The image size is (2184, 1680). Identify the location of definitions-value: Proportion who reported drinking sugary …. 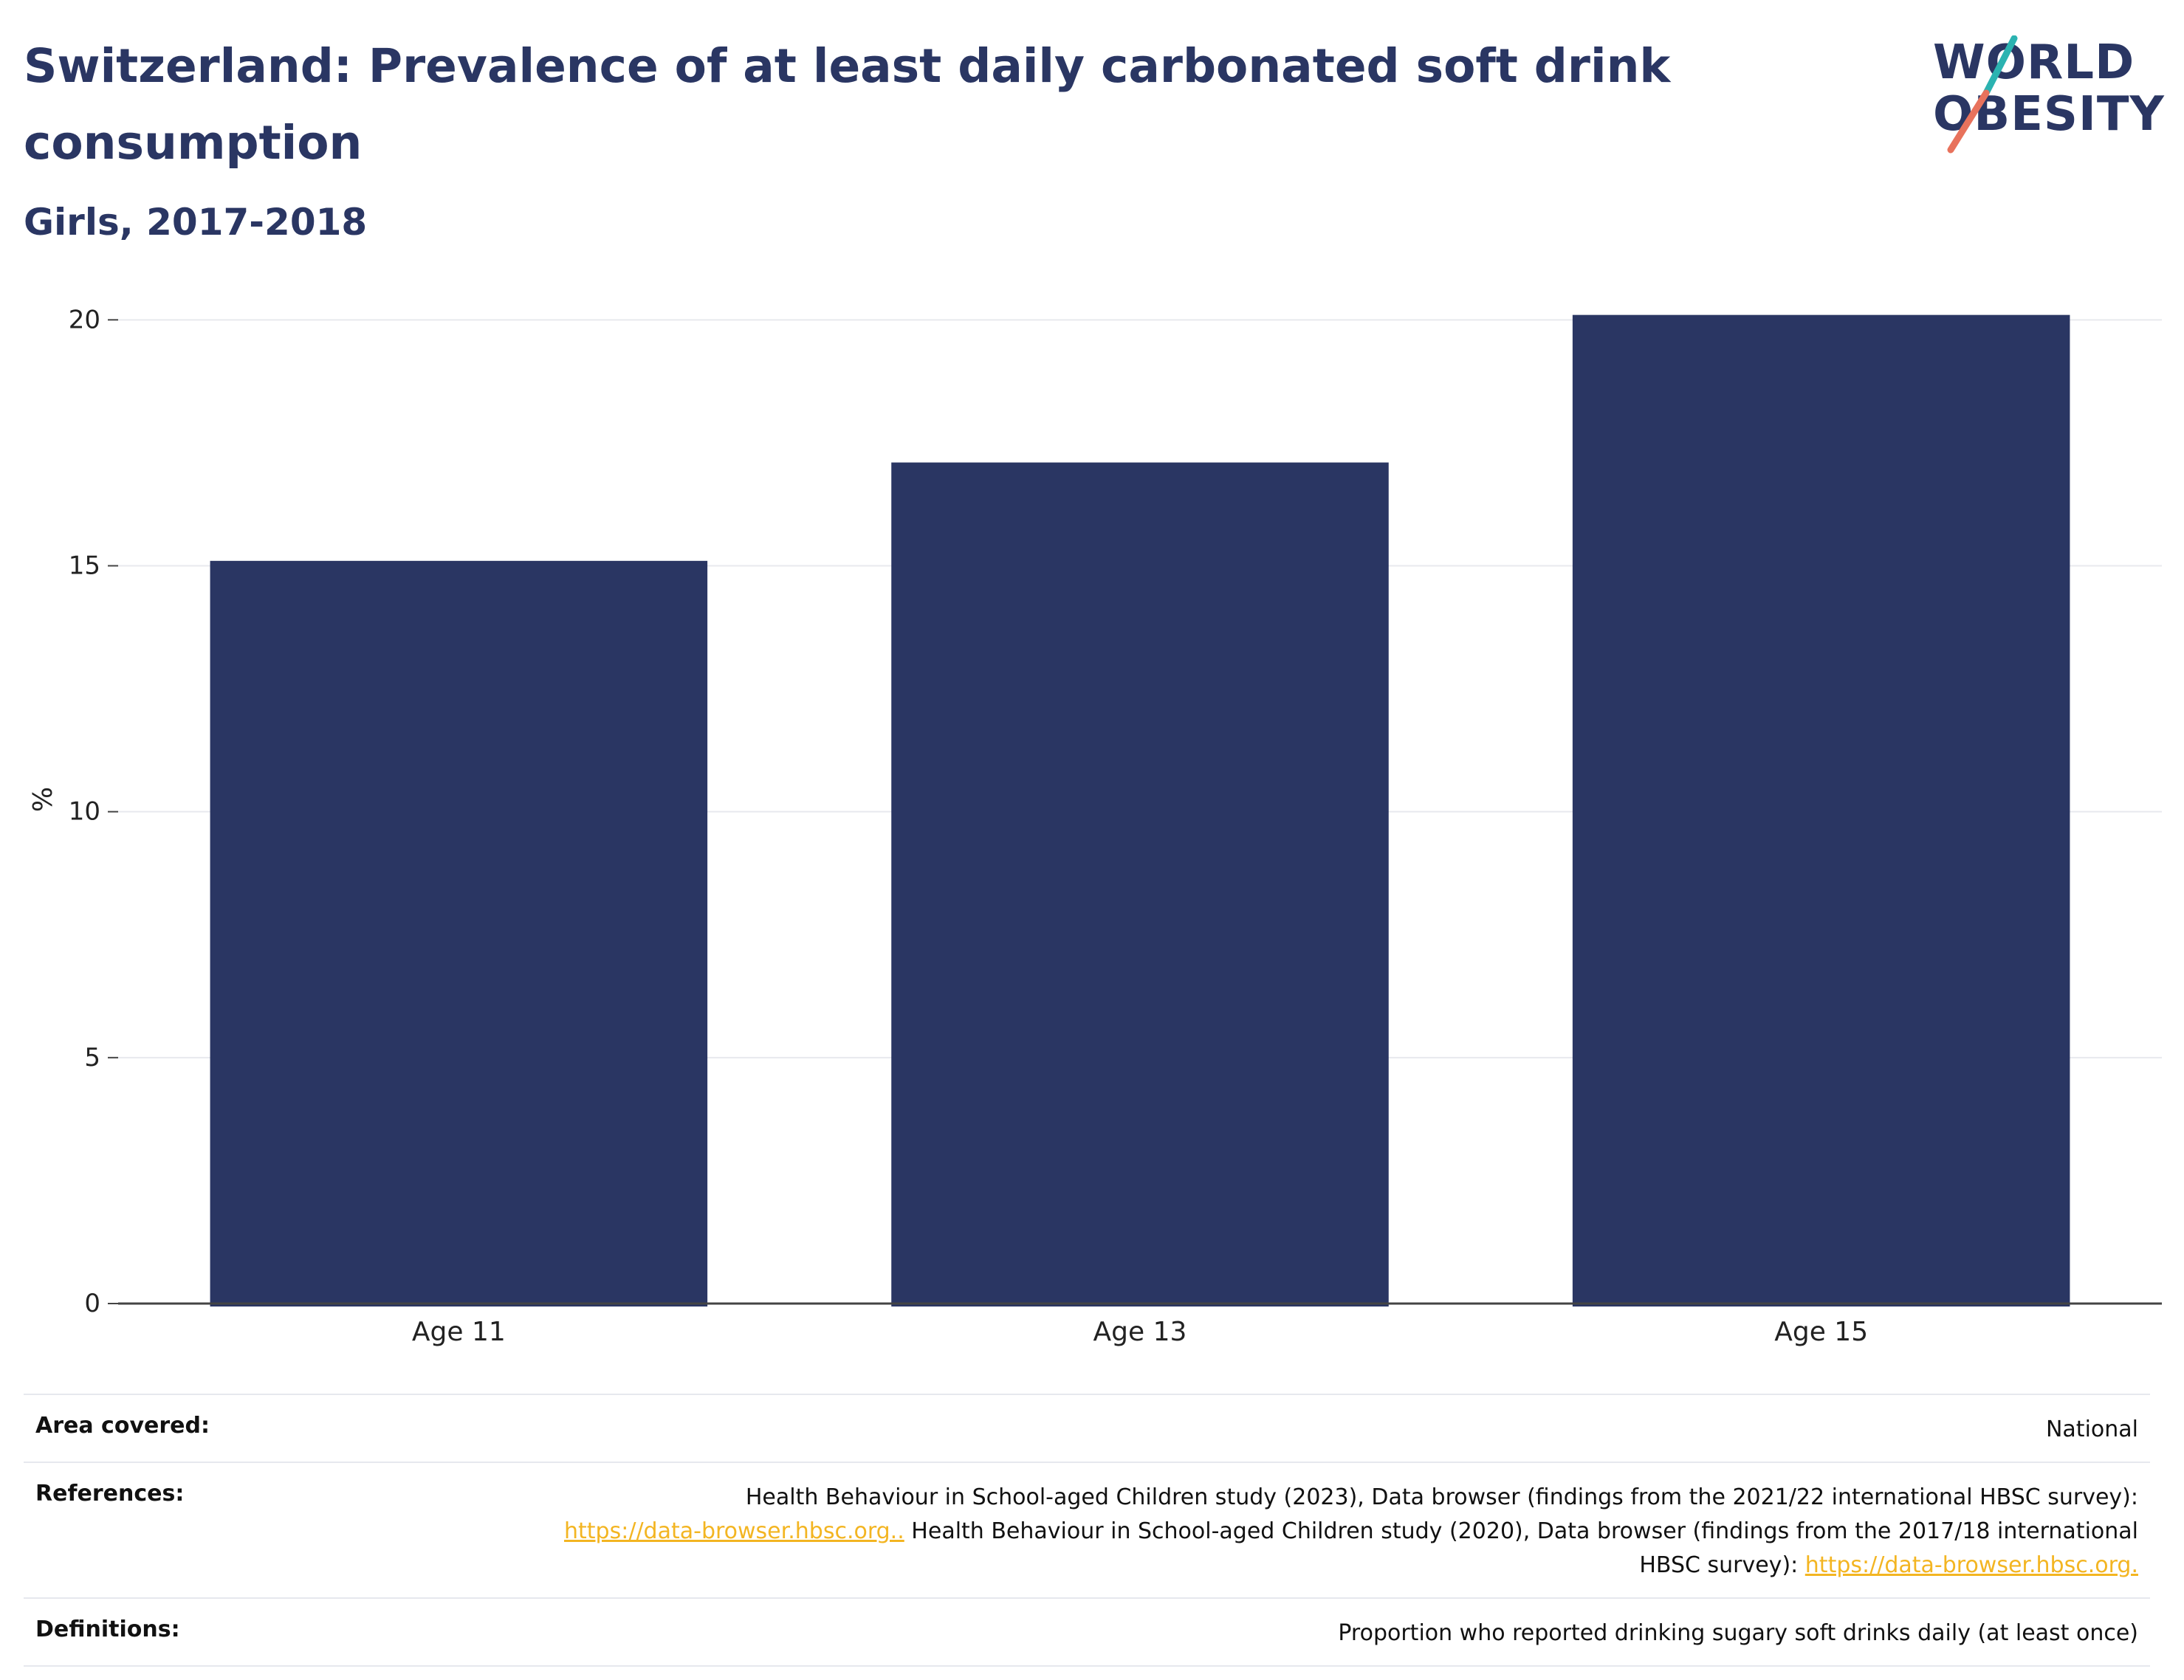
(1738, 1633).